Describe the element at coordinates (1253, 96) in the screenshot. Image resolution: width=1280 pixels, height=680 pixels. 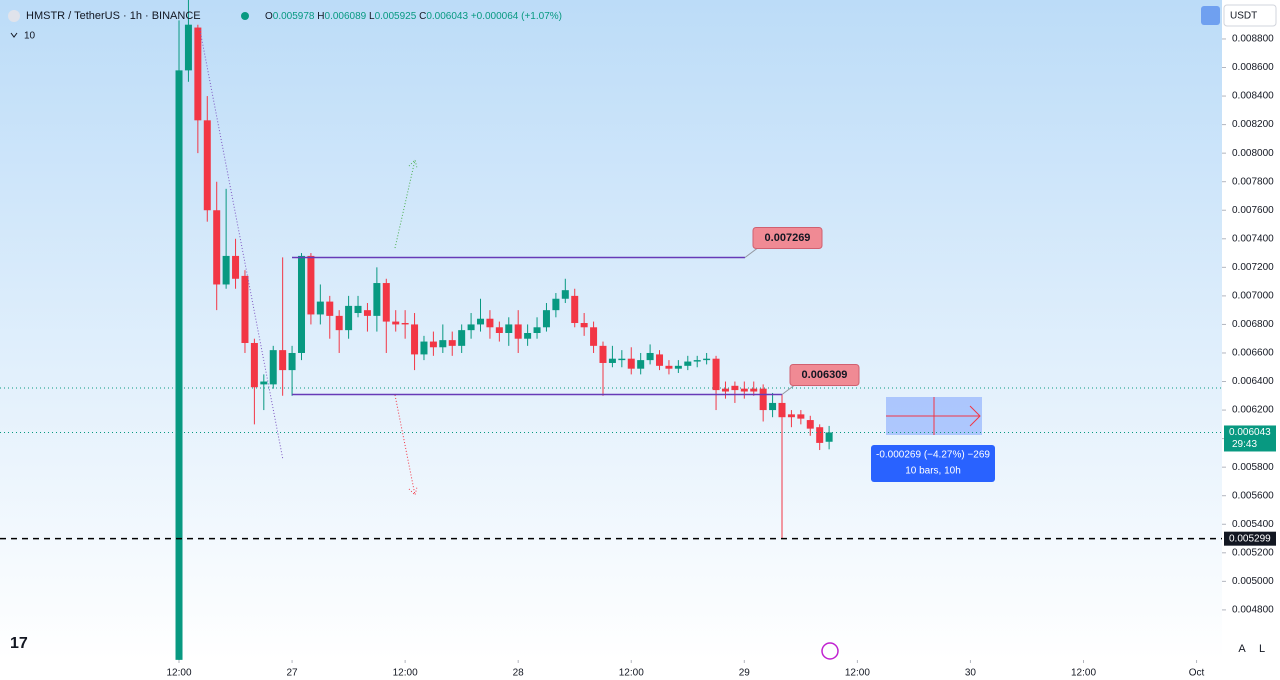
I see `y-tick-label: 0.008400` at that location.